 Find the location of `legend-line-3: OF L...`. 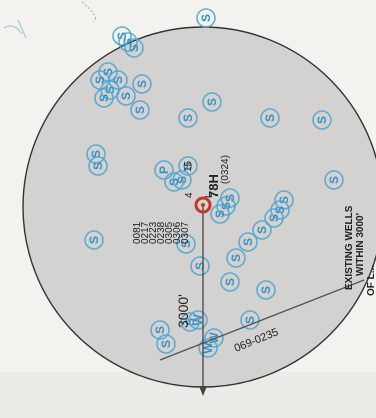

legend-line-3: OF L... is located at coordinates (371, 280).